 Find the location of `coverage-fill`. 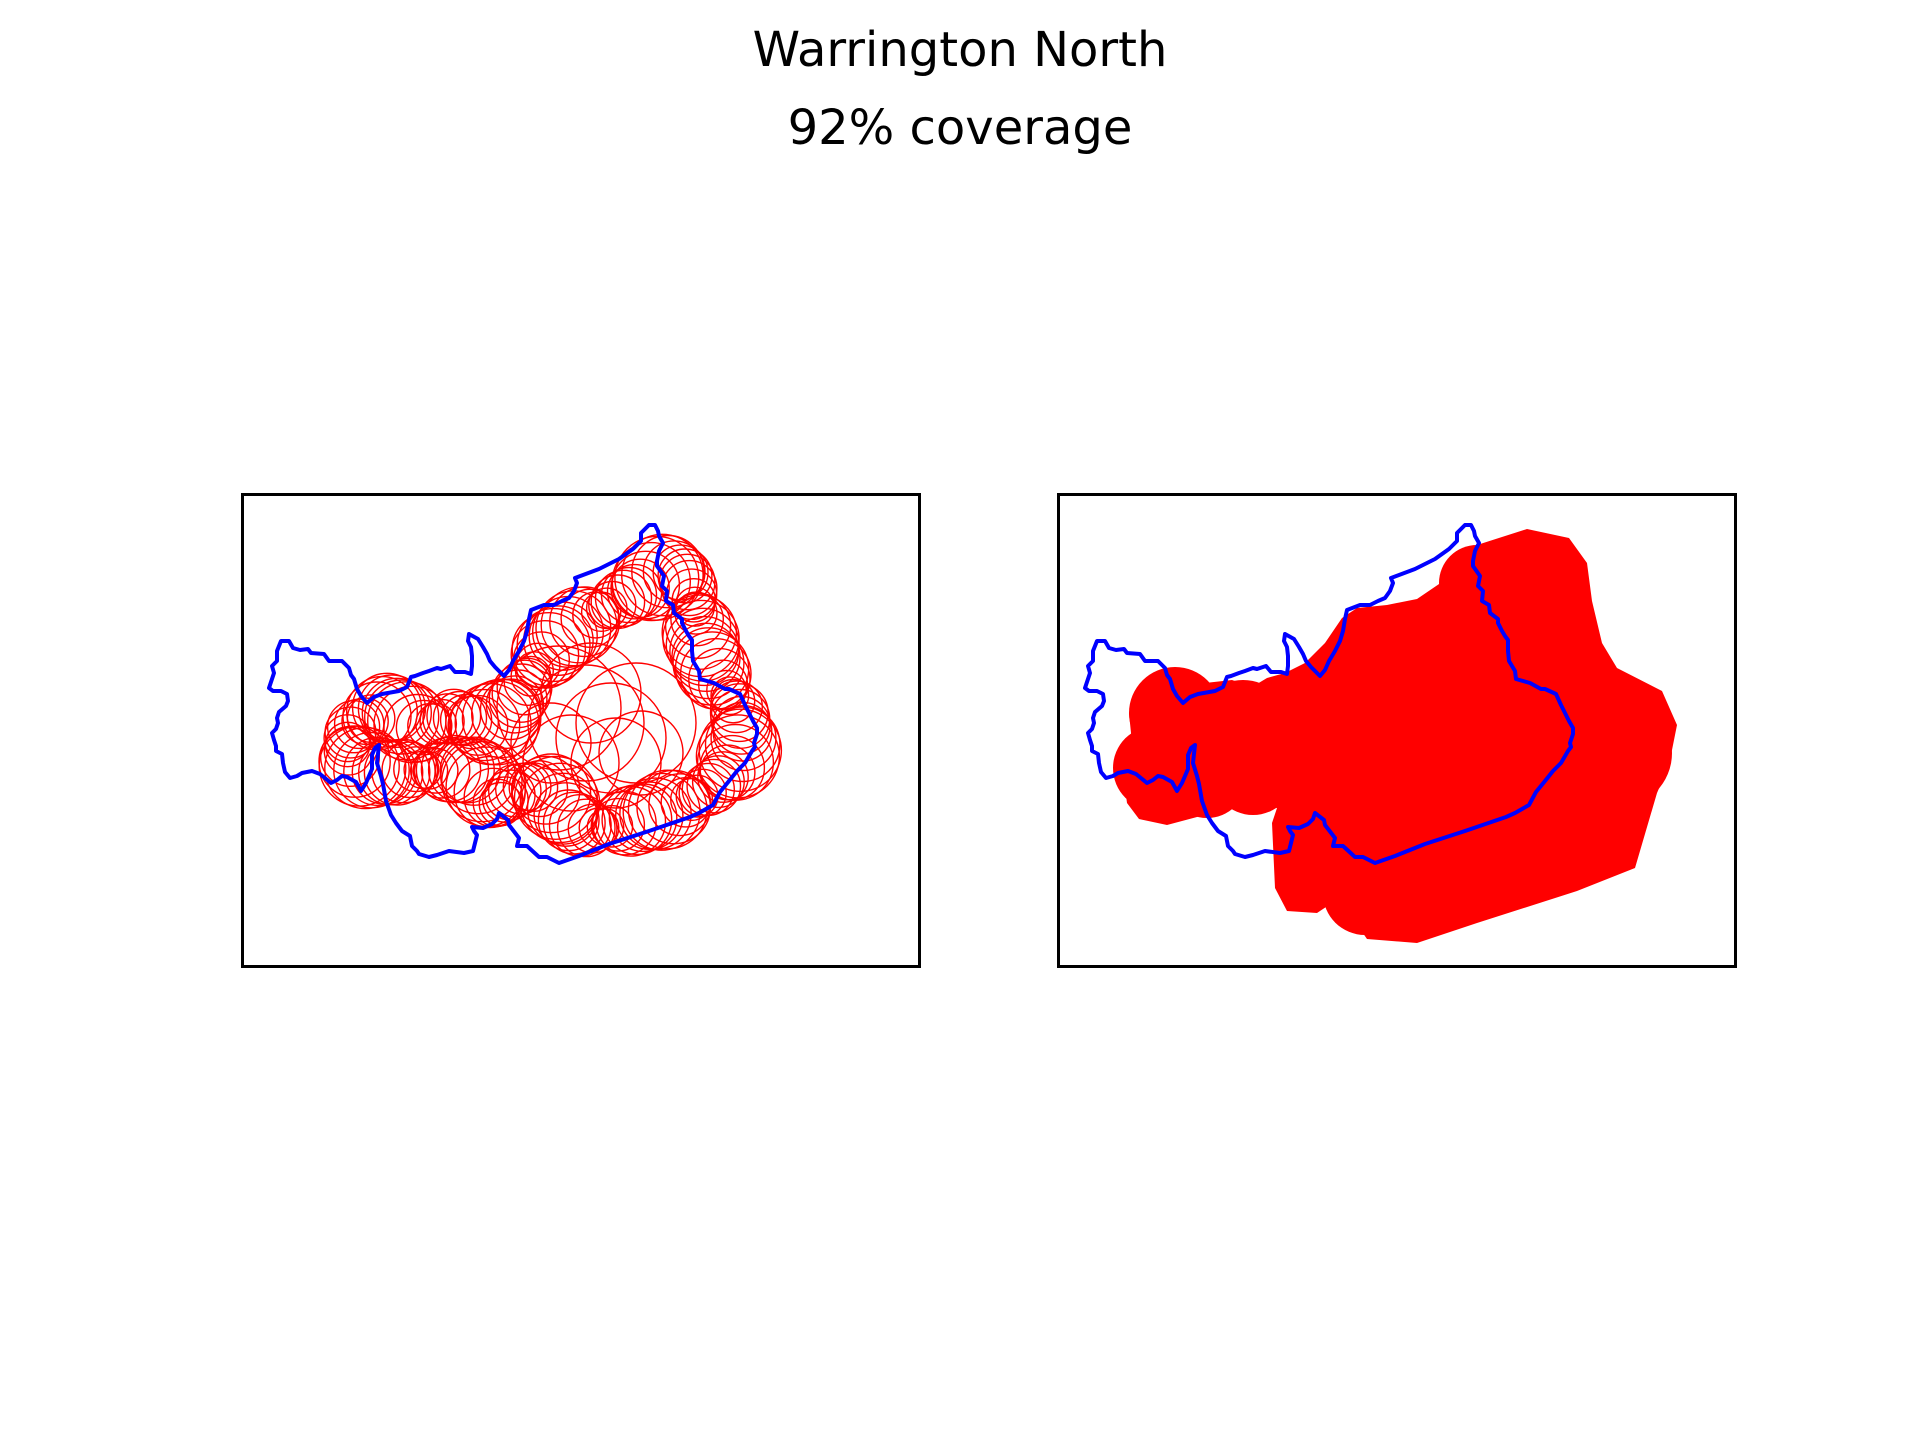

coverage-fill is located at coordinates (1395, 736).